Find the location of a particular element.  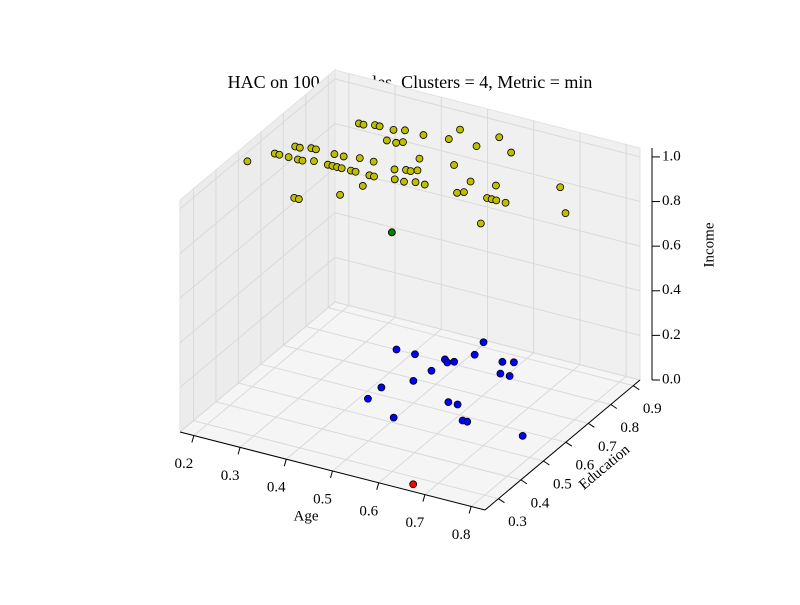

y-tick-label: 0.6 is located at coordinates (584, 466).